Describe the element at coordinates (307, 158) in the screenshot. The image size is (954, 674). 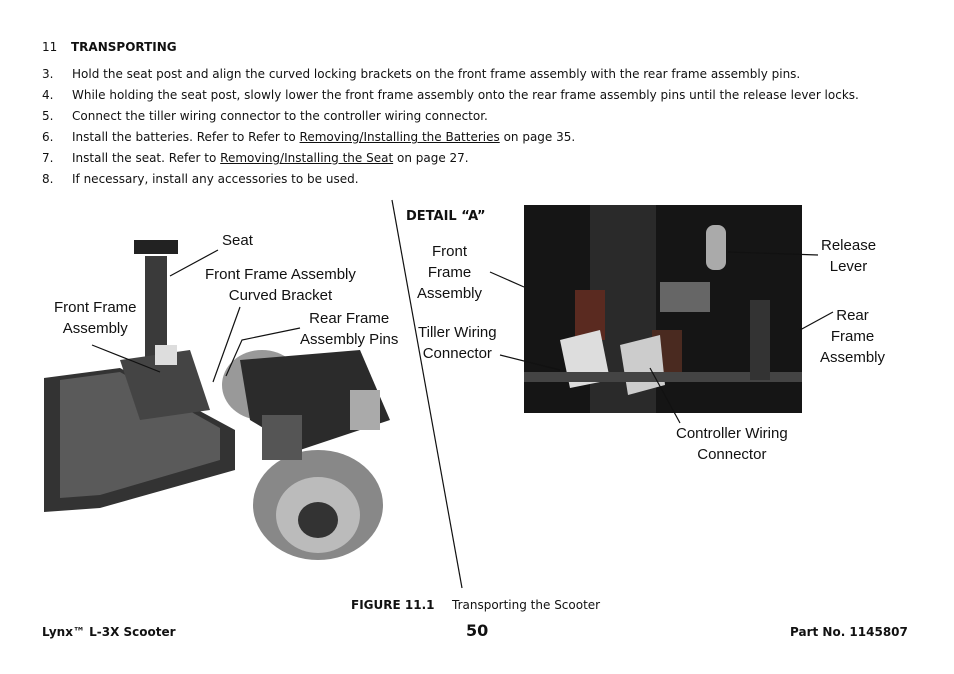
I see `cross-reference: Removing/Installing the Seat` at that location.